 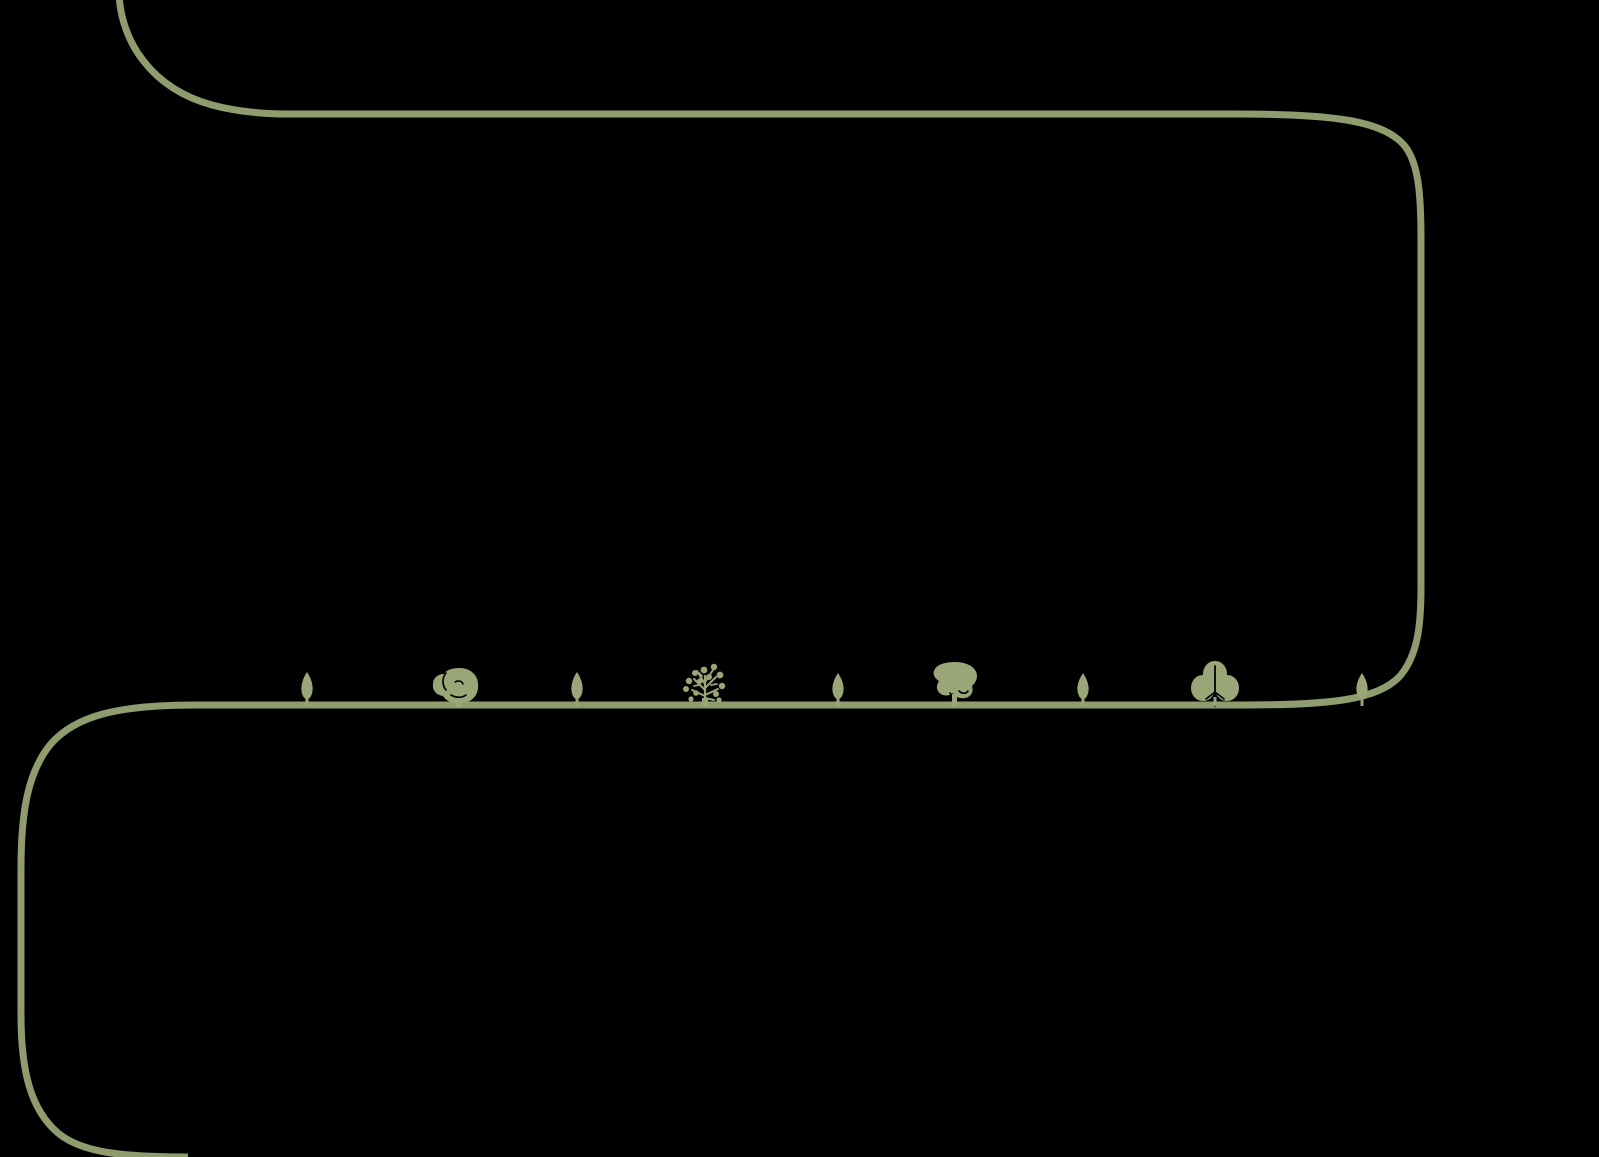 I want to click on tree-canopy-detail-line, so click(x=963, y=692).